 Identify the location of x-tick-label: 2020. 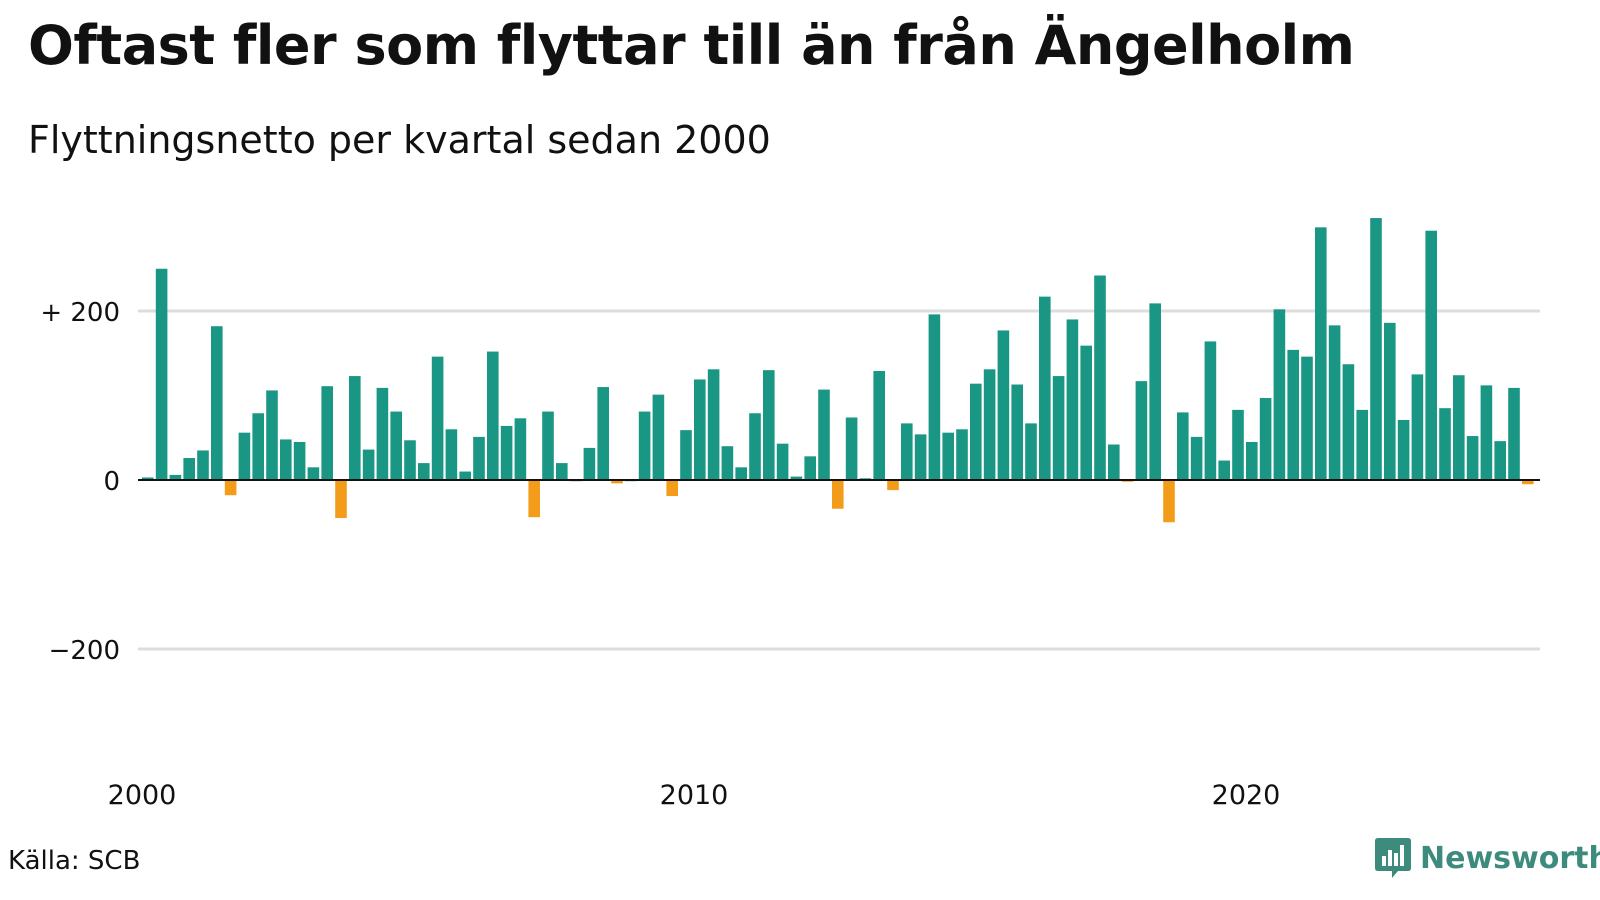
(1246, 795).